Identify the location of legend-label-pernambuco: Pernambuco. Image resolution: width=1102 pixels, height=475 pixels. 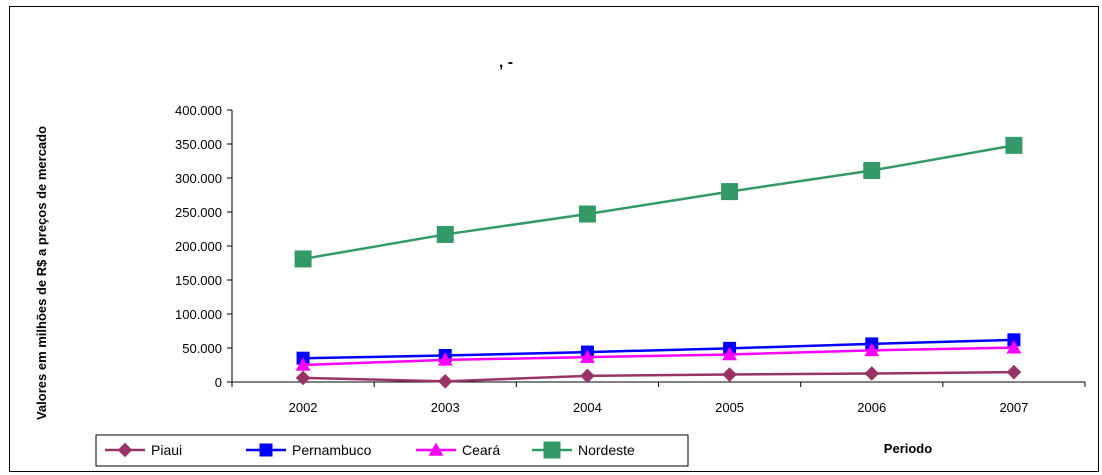
(332, 450).